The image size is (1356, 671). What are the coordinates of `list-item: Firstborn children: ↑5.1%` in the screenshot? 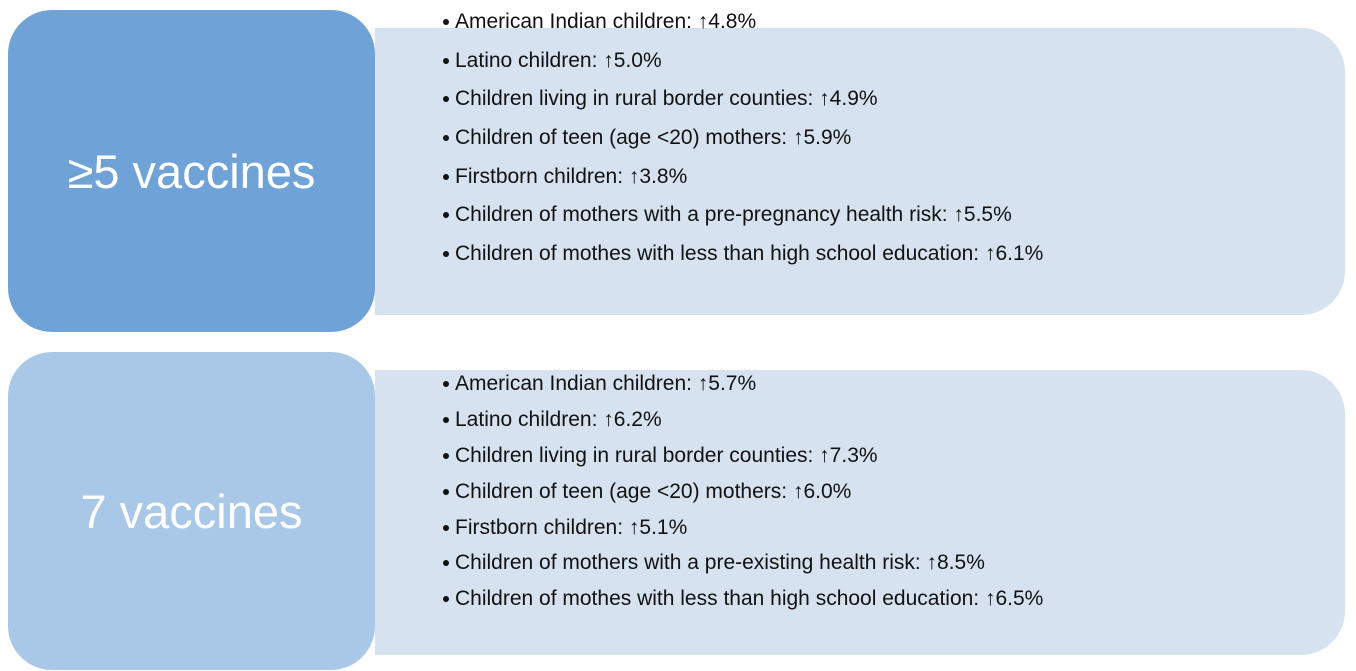 It's located at (742, 528).